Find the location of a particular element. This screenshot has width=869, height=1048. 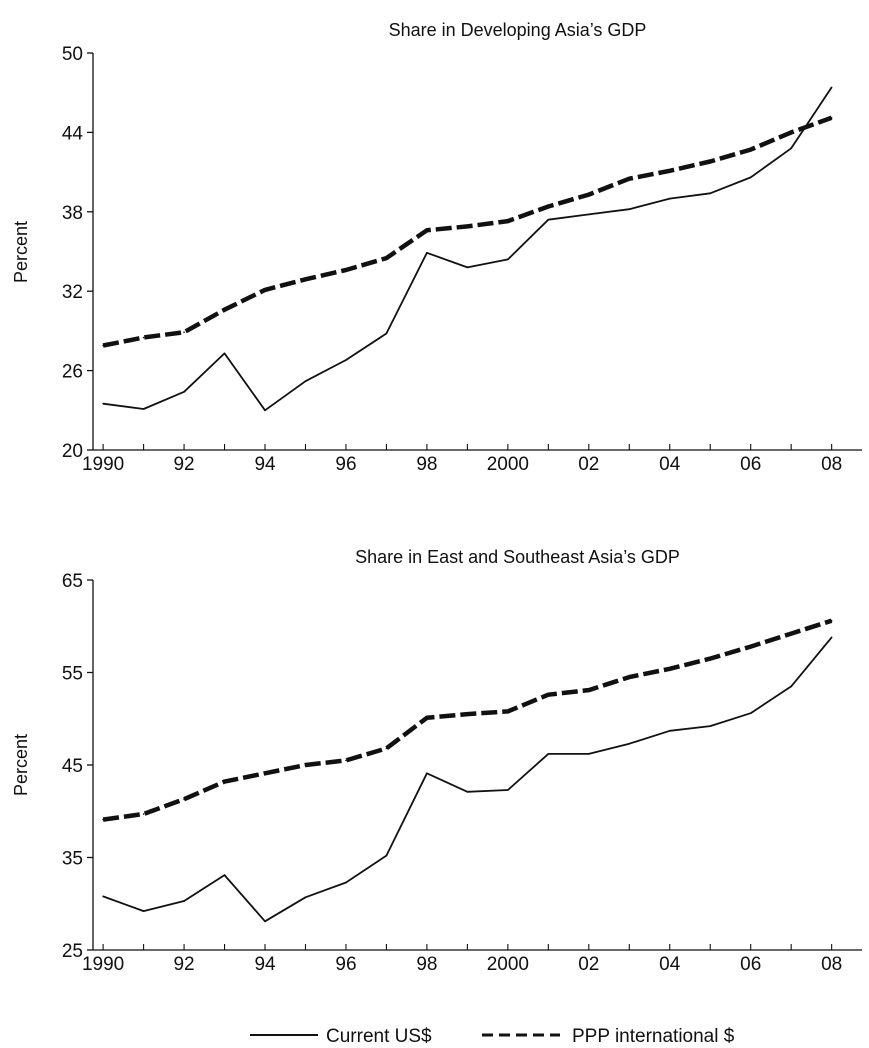

p0-point-current-us-2001 is located at coordinates (548, 219).